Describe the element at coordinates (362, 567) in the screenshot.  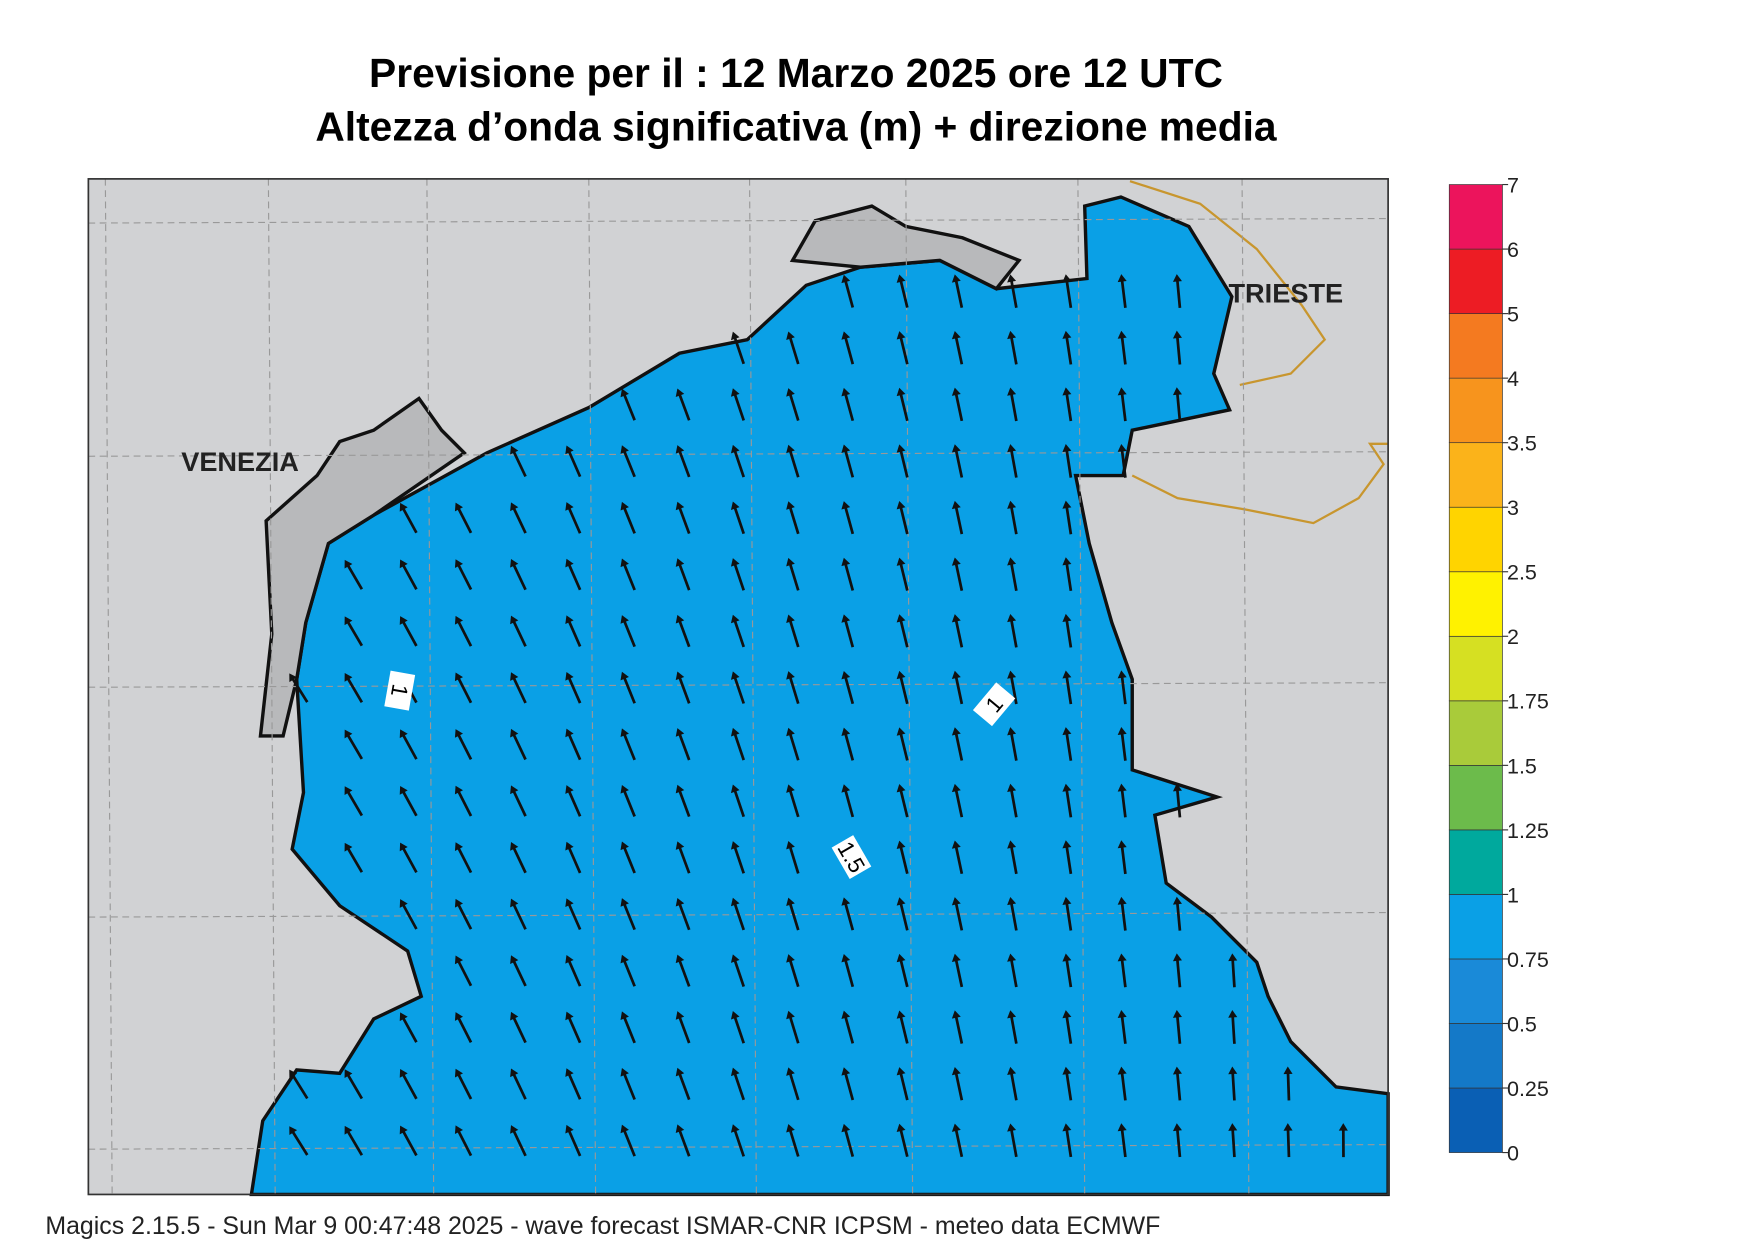
I see `lagoon` at that location.